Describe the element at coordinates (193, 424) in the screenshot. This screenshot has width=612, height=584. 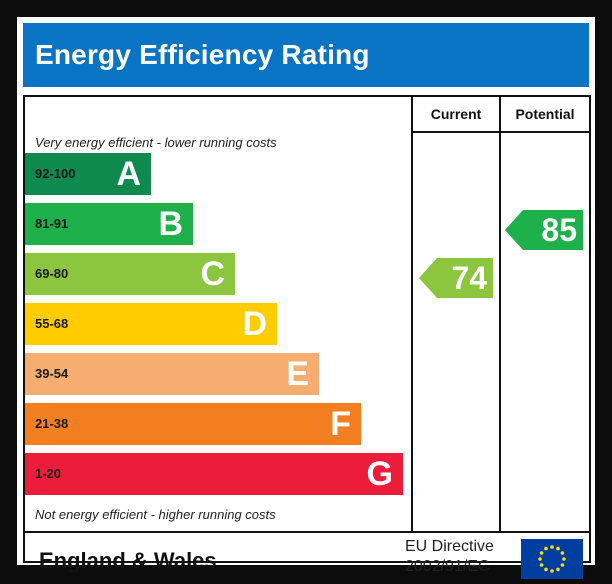
I see `band-f: 21-38 F` at that location.